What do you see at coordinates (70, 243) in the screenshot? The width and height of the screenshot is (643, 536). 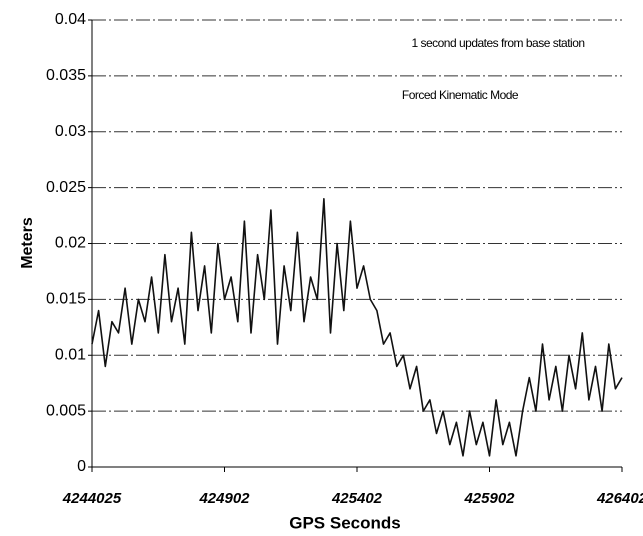 I see `y-tick-label: 0.02` at bounding box center [70, 243].